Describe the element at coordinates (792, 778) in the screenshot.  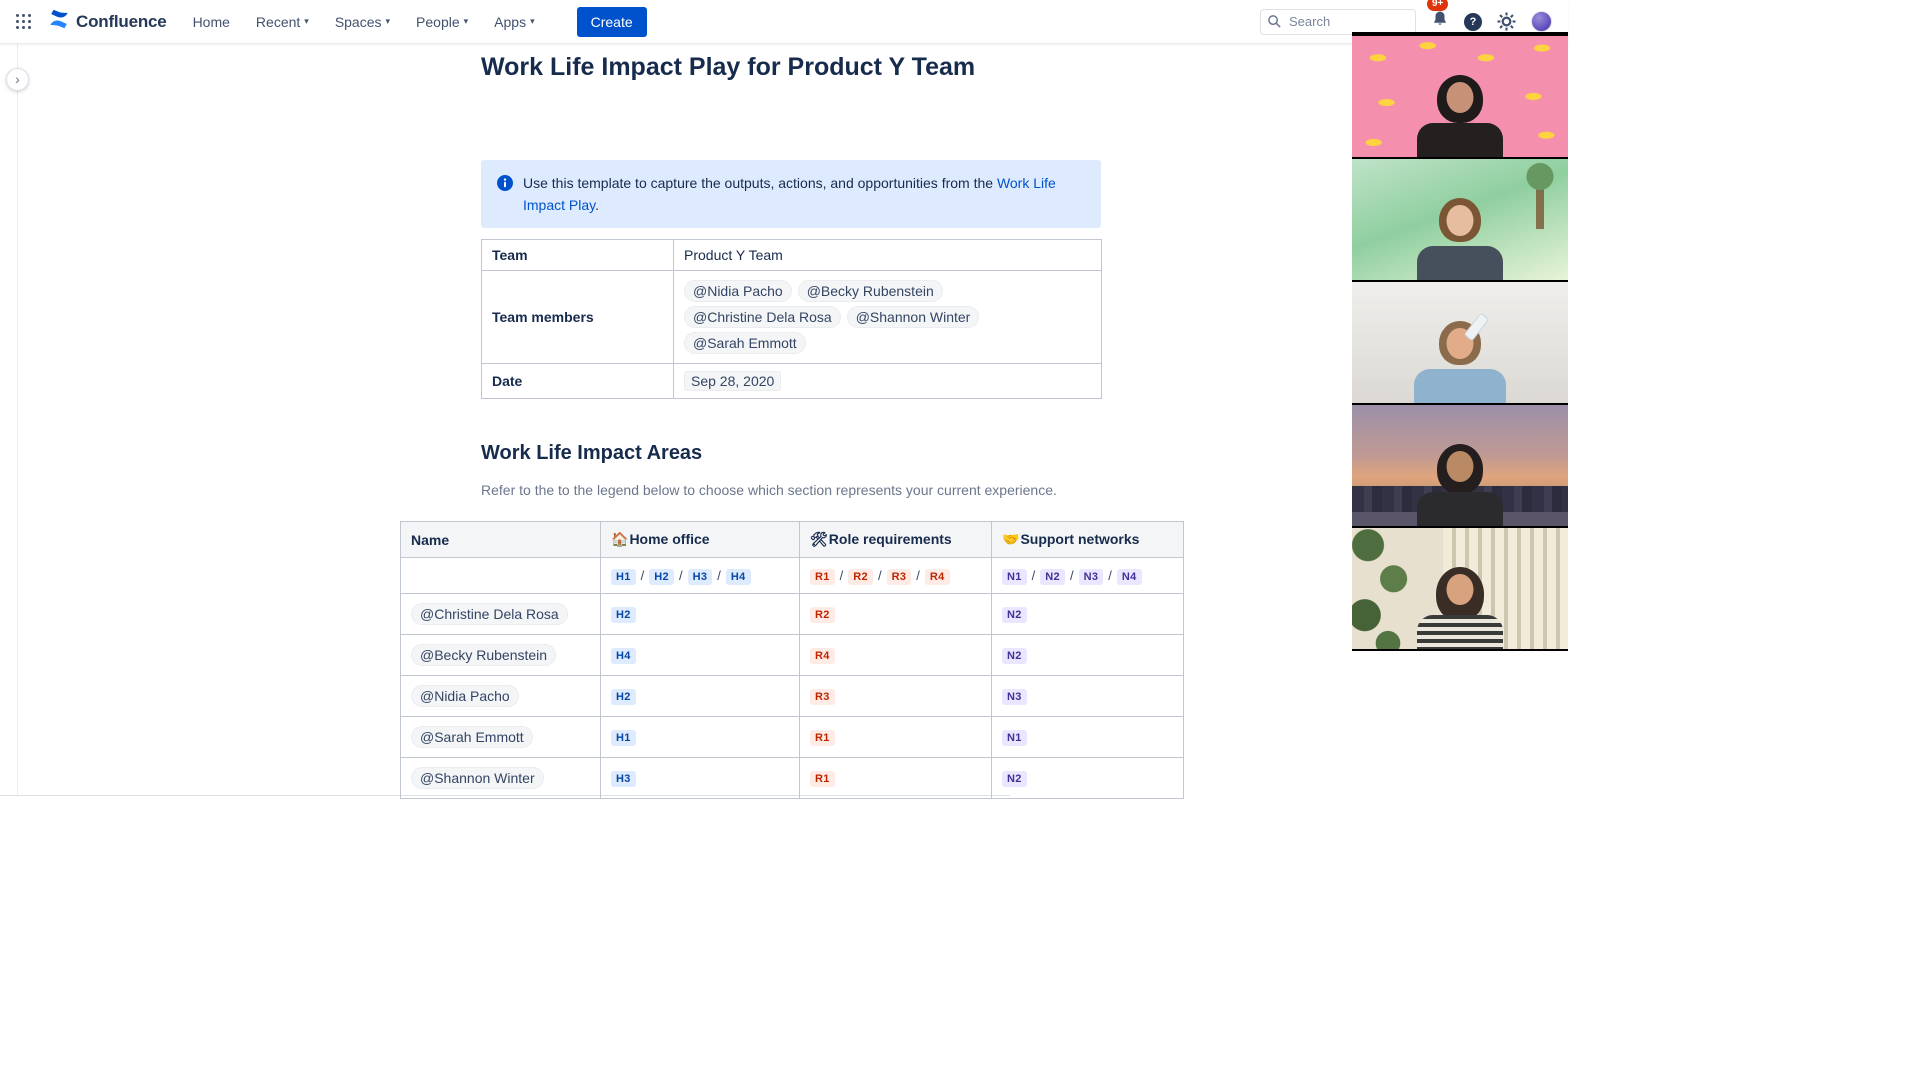
I see `table-row: @Shannon Winter H3 R1 N2` at that location.